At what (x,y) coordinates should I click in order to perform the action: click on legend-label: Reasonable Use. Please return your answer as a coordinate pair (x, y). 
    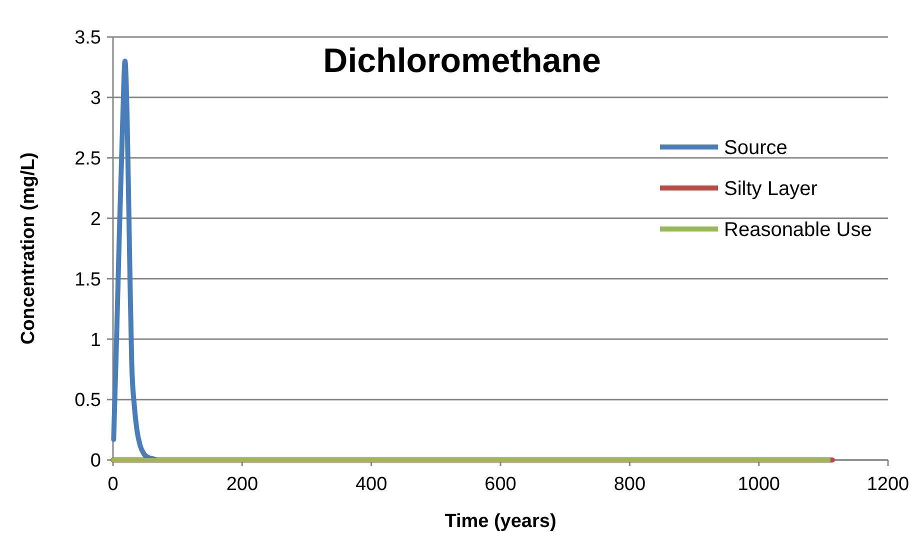
    Looking at the image, I should click on (798, 230).